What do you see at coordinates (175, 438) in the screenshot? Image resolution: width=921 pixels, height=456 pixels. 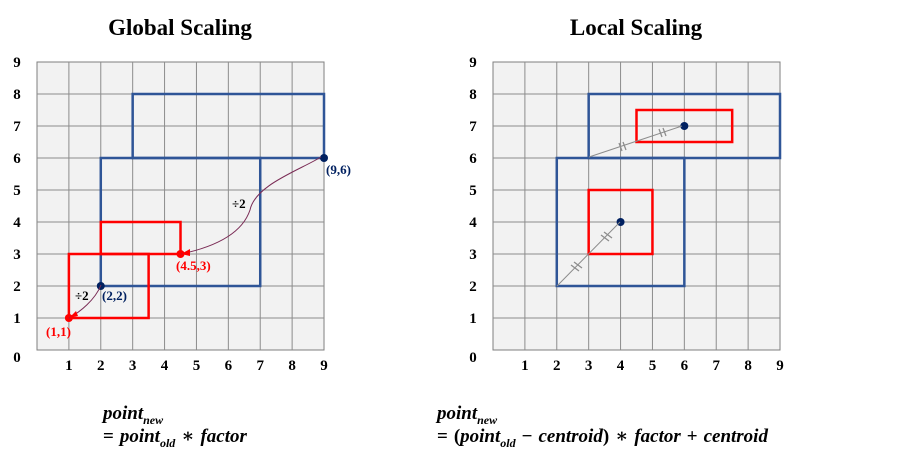 I see `svg-text:=pointold∗factor: = pointold ∗ factor` at bounding box center [175, 438].